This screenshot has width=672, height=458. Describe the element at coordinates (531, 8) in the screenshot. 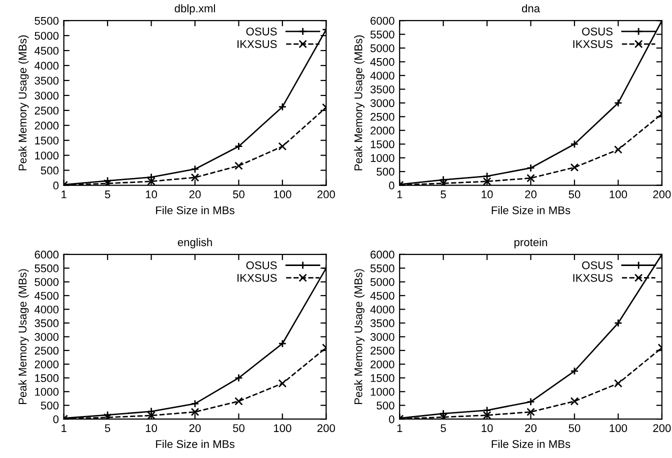

I see `chart-title: dna` at that location.